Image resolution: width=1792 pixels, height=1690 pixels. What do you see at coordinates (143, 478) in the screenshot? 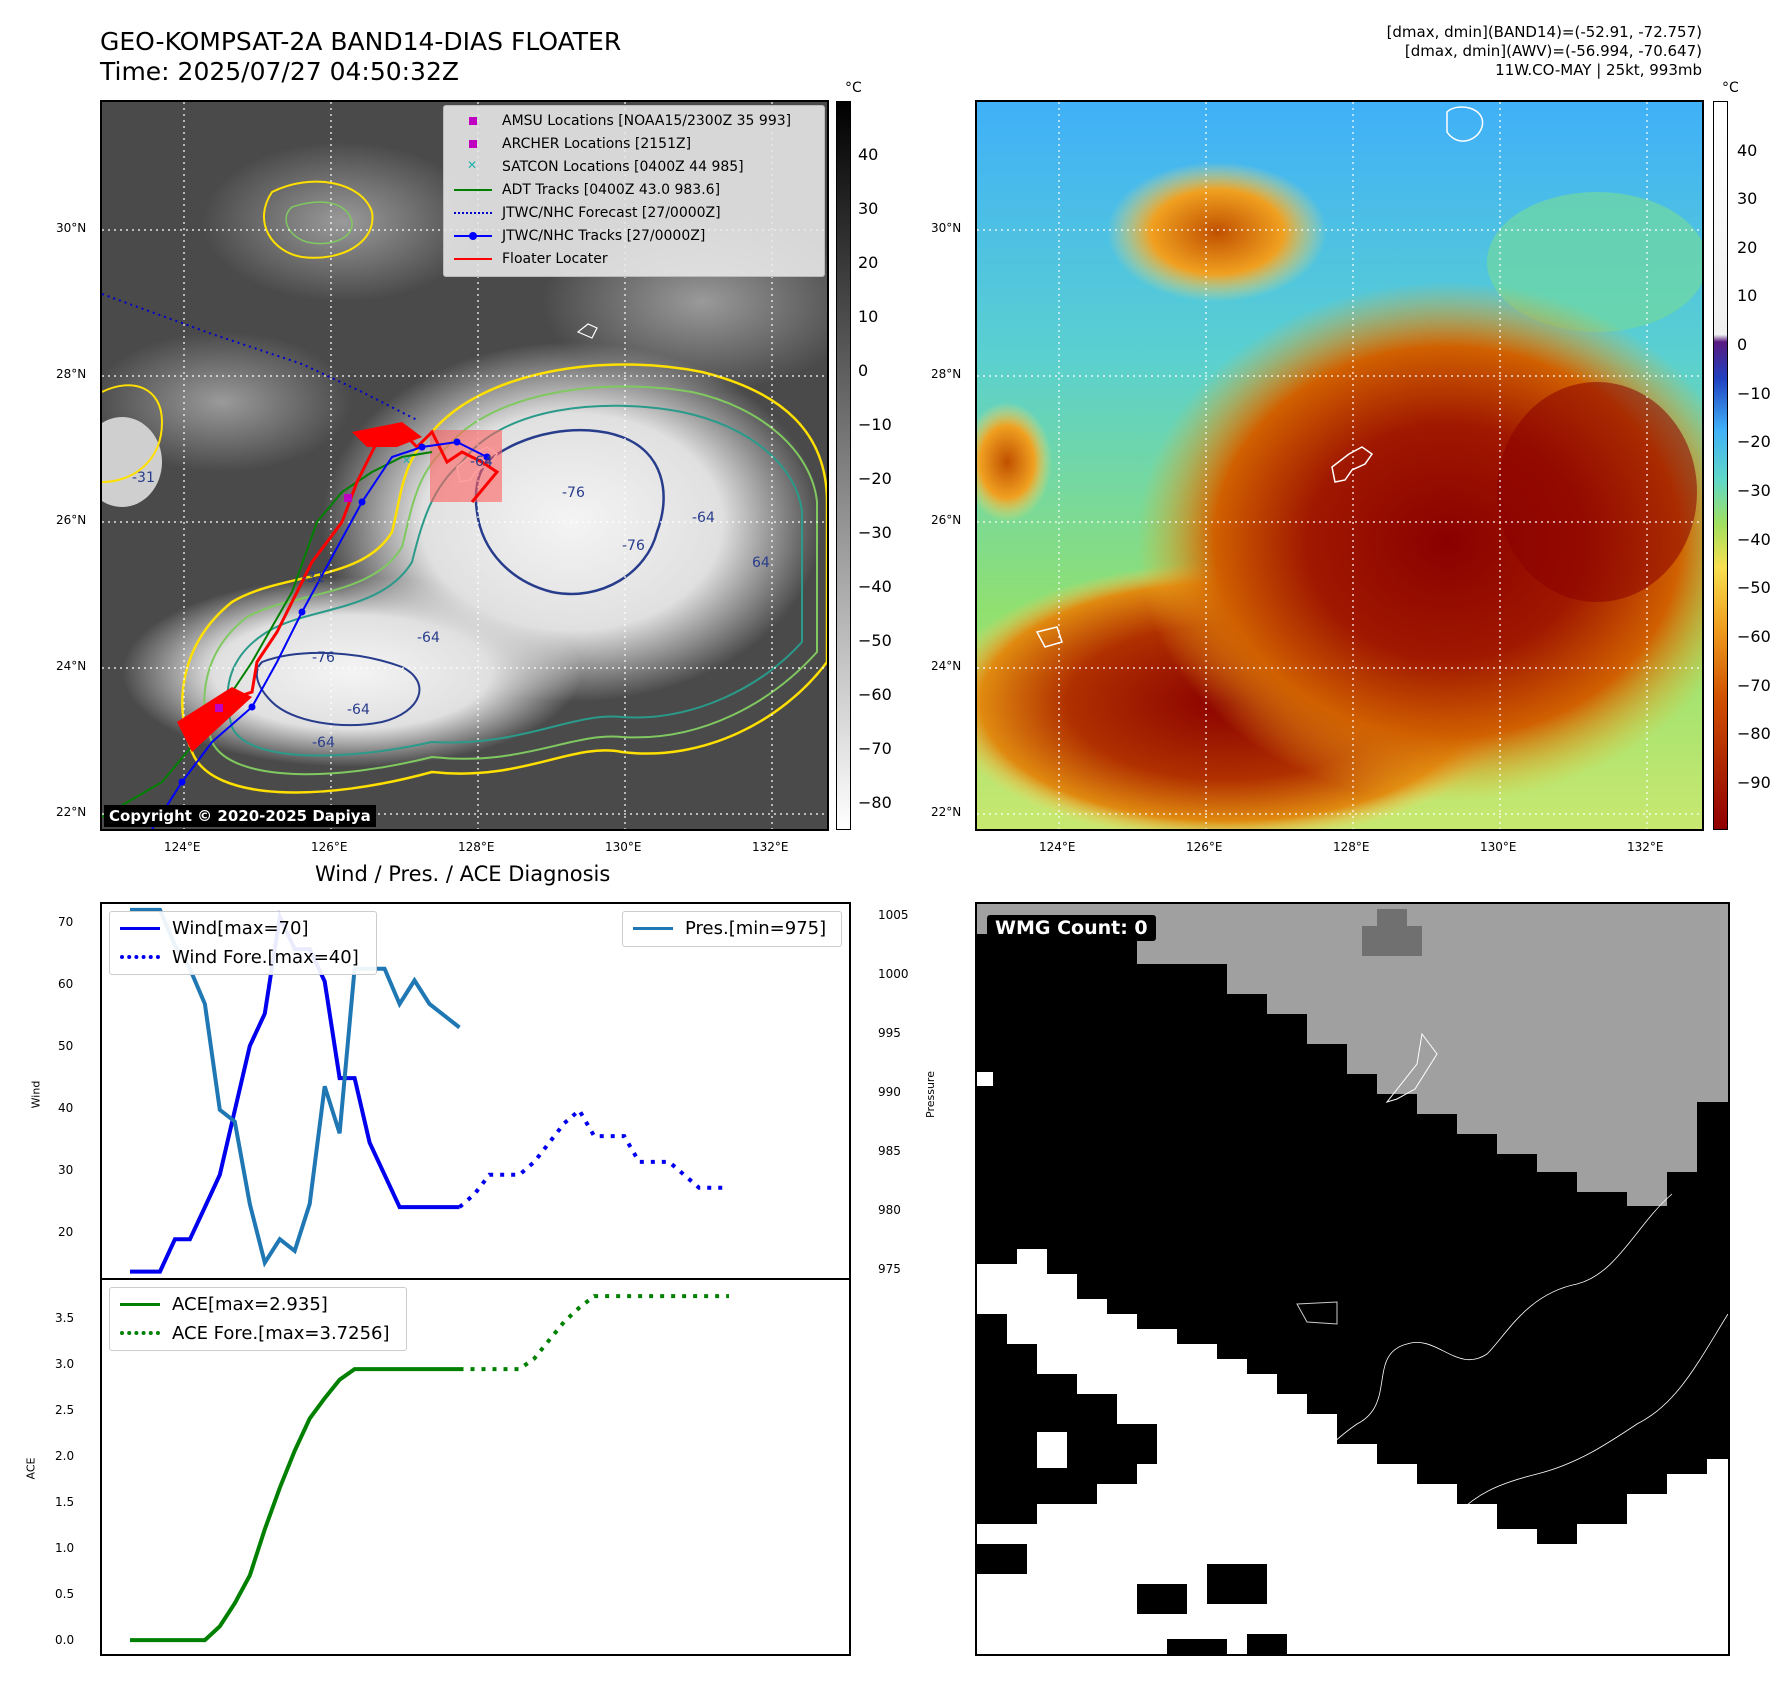
I see `contour-label: -31` at bounding box center [143, 478].